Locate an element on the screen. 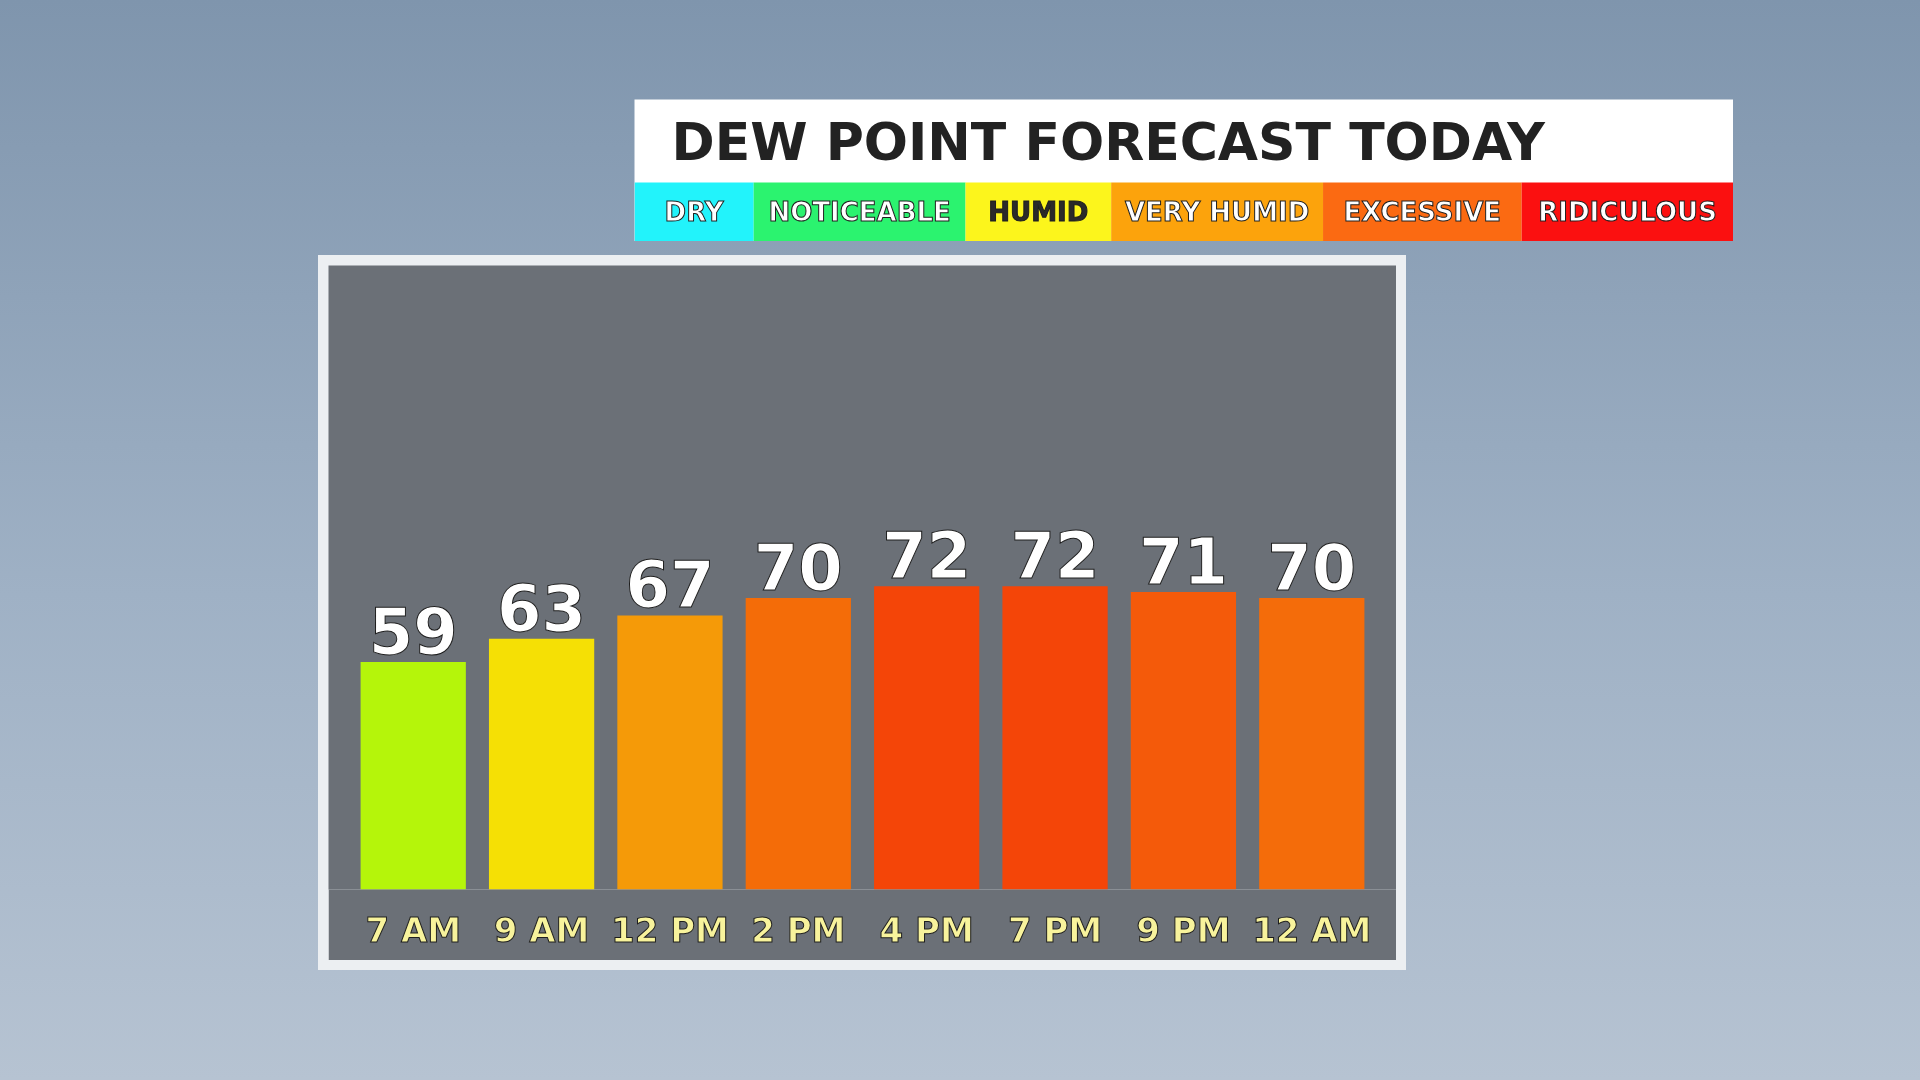 The height and width of the screenshot is (1080, 1920). x-tick-label: 12 PM is located at coordinates (670, 929).